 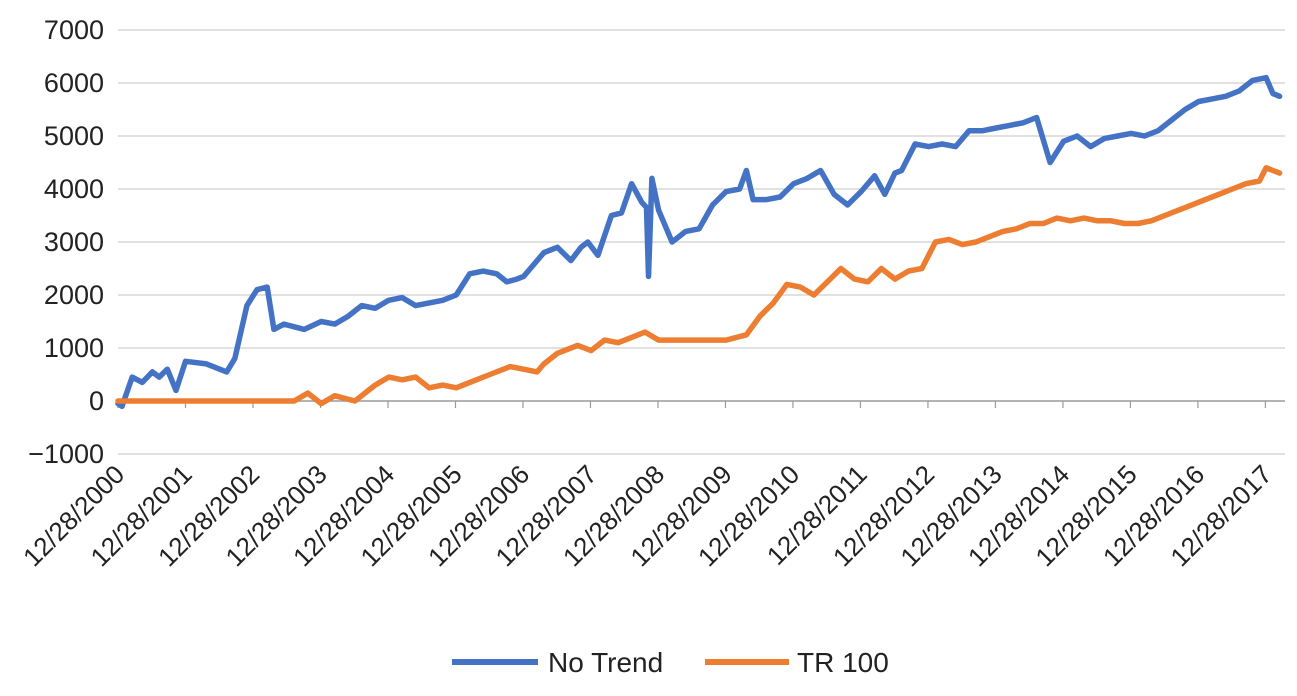 I want to click on y-axis: 7000 6000 5000 4000 3000 2000 1000 0 −1000, so click(x=66, y=242).